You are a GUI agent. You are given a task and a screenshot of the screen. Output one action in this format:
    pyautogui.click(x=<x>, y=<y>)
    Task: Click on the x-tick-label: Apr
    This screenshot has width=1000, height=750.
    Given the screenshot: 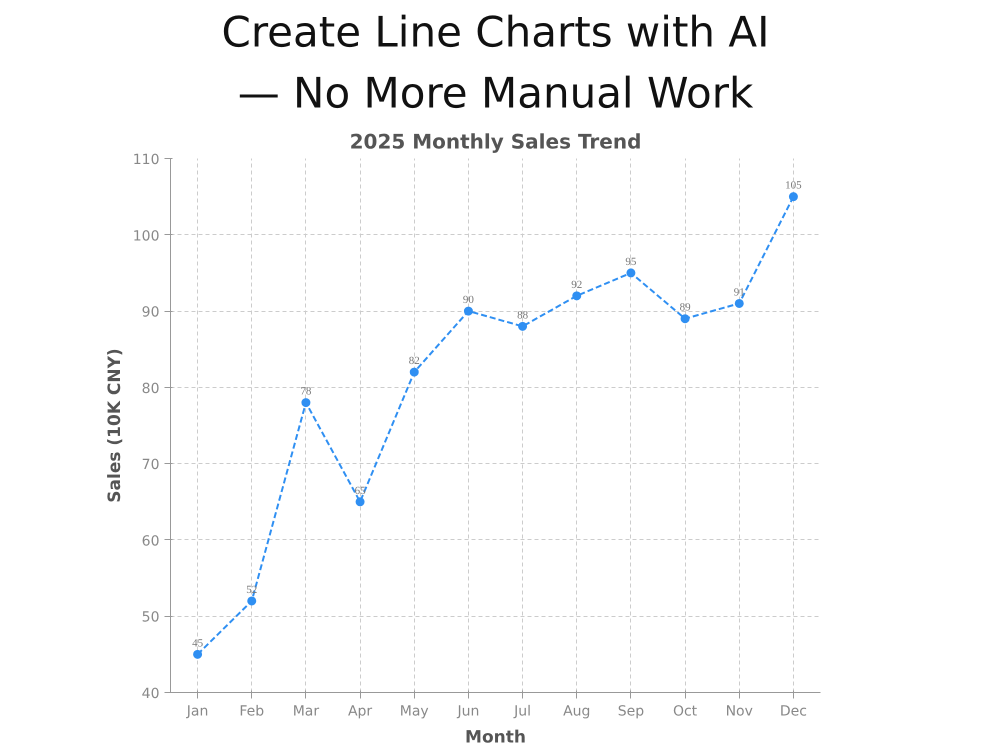 What is the action you would take?
    pyautogui.click(x=360, y=712)
    